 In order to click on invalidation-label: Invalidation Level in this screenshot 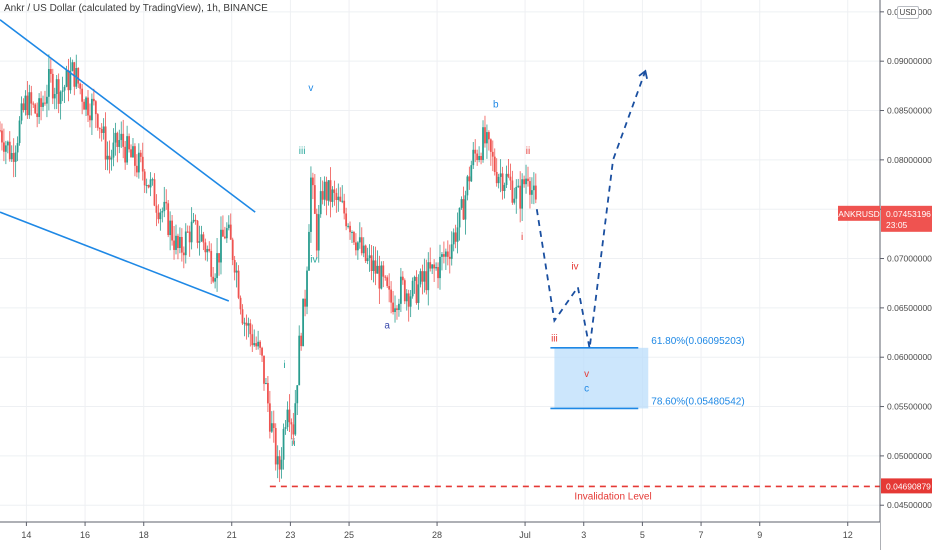, I will do `click(612, 496)`.